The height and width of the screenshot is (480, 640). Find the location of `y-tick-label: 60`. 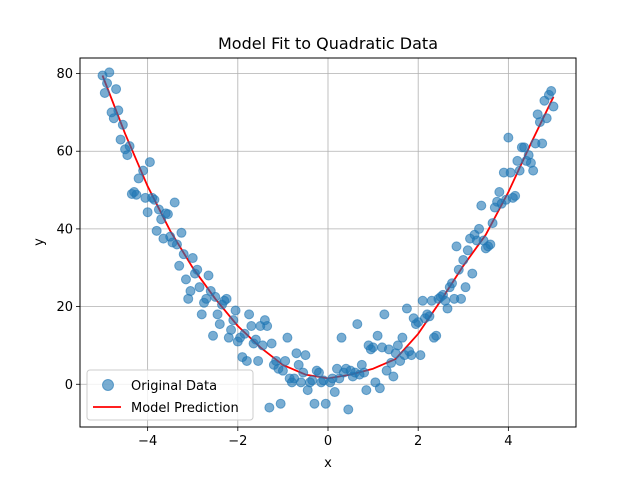

y-tick-label: 60 is located at coordinates (64, 152).